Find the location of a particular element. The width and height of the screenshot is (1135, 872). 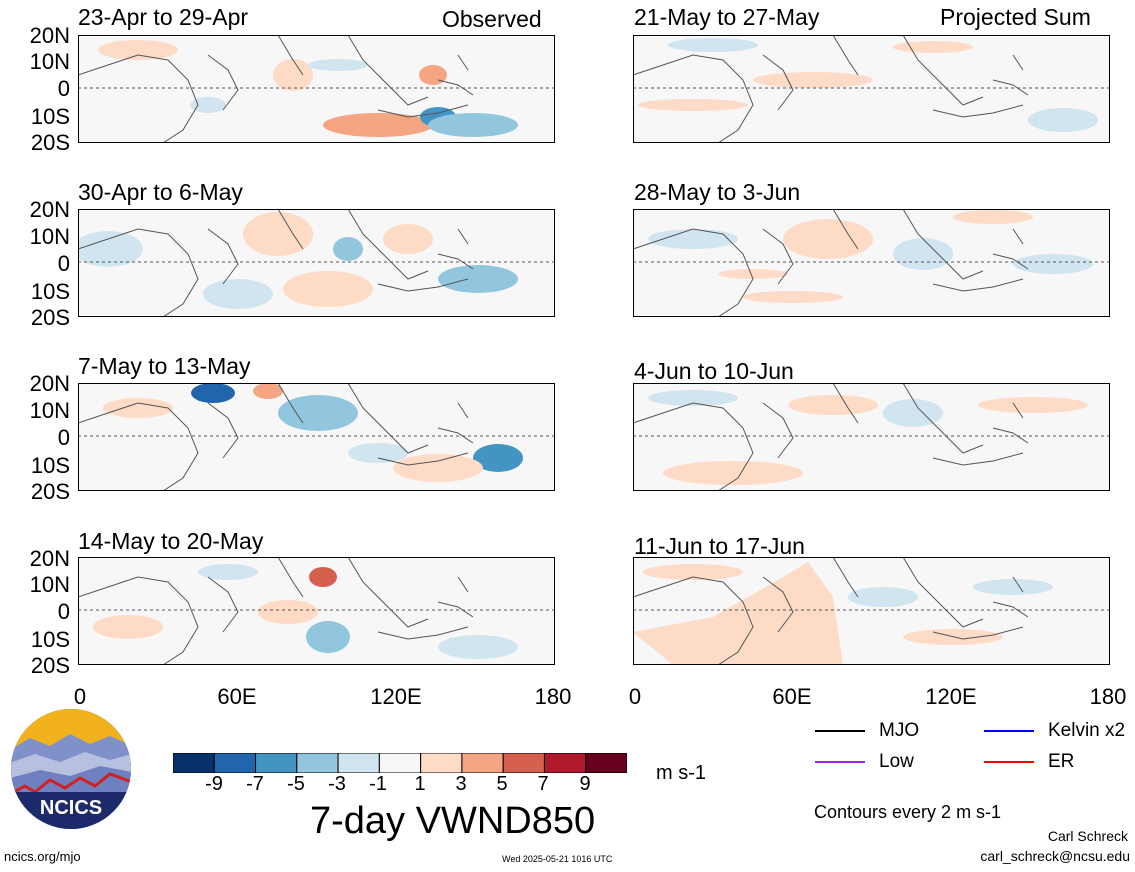

main-title: 7-day VWND850 is located at coordinates (453, 821).